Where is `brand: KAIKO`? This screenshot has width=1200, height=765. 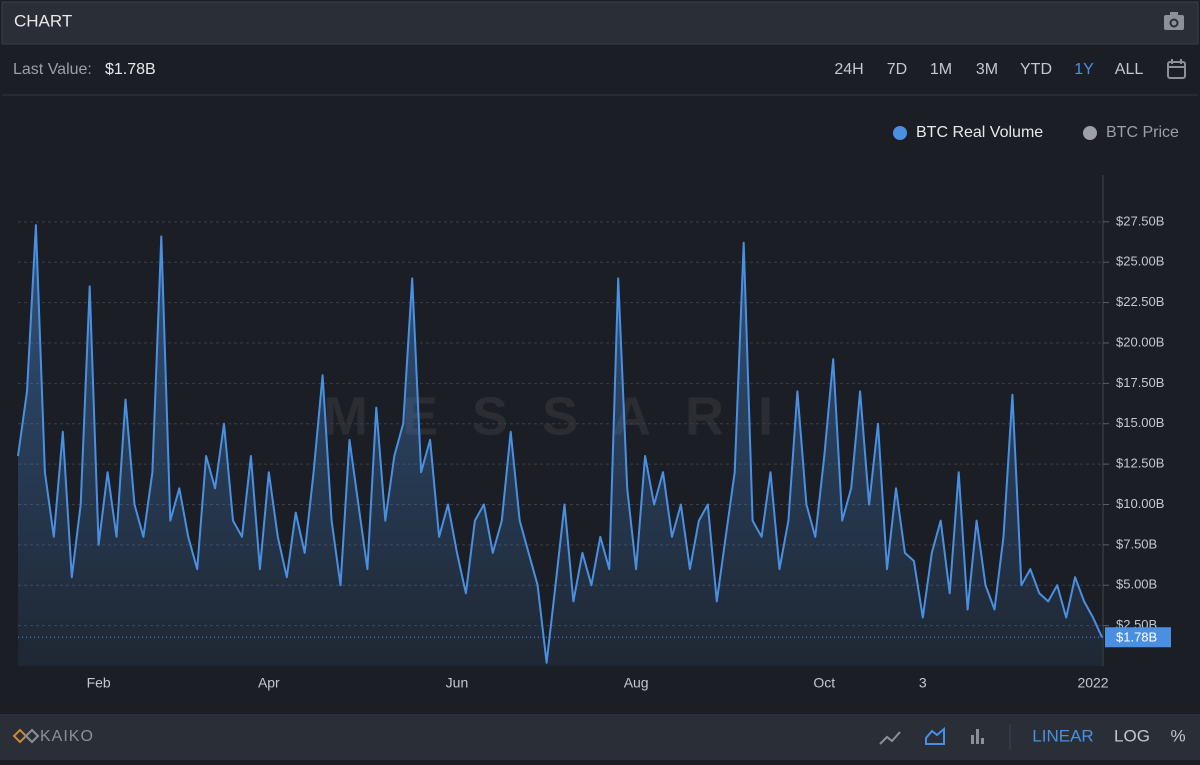
brand: KAIKO is located at coordinates (67, 736).